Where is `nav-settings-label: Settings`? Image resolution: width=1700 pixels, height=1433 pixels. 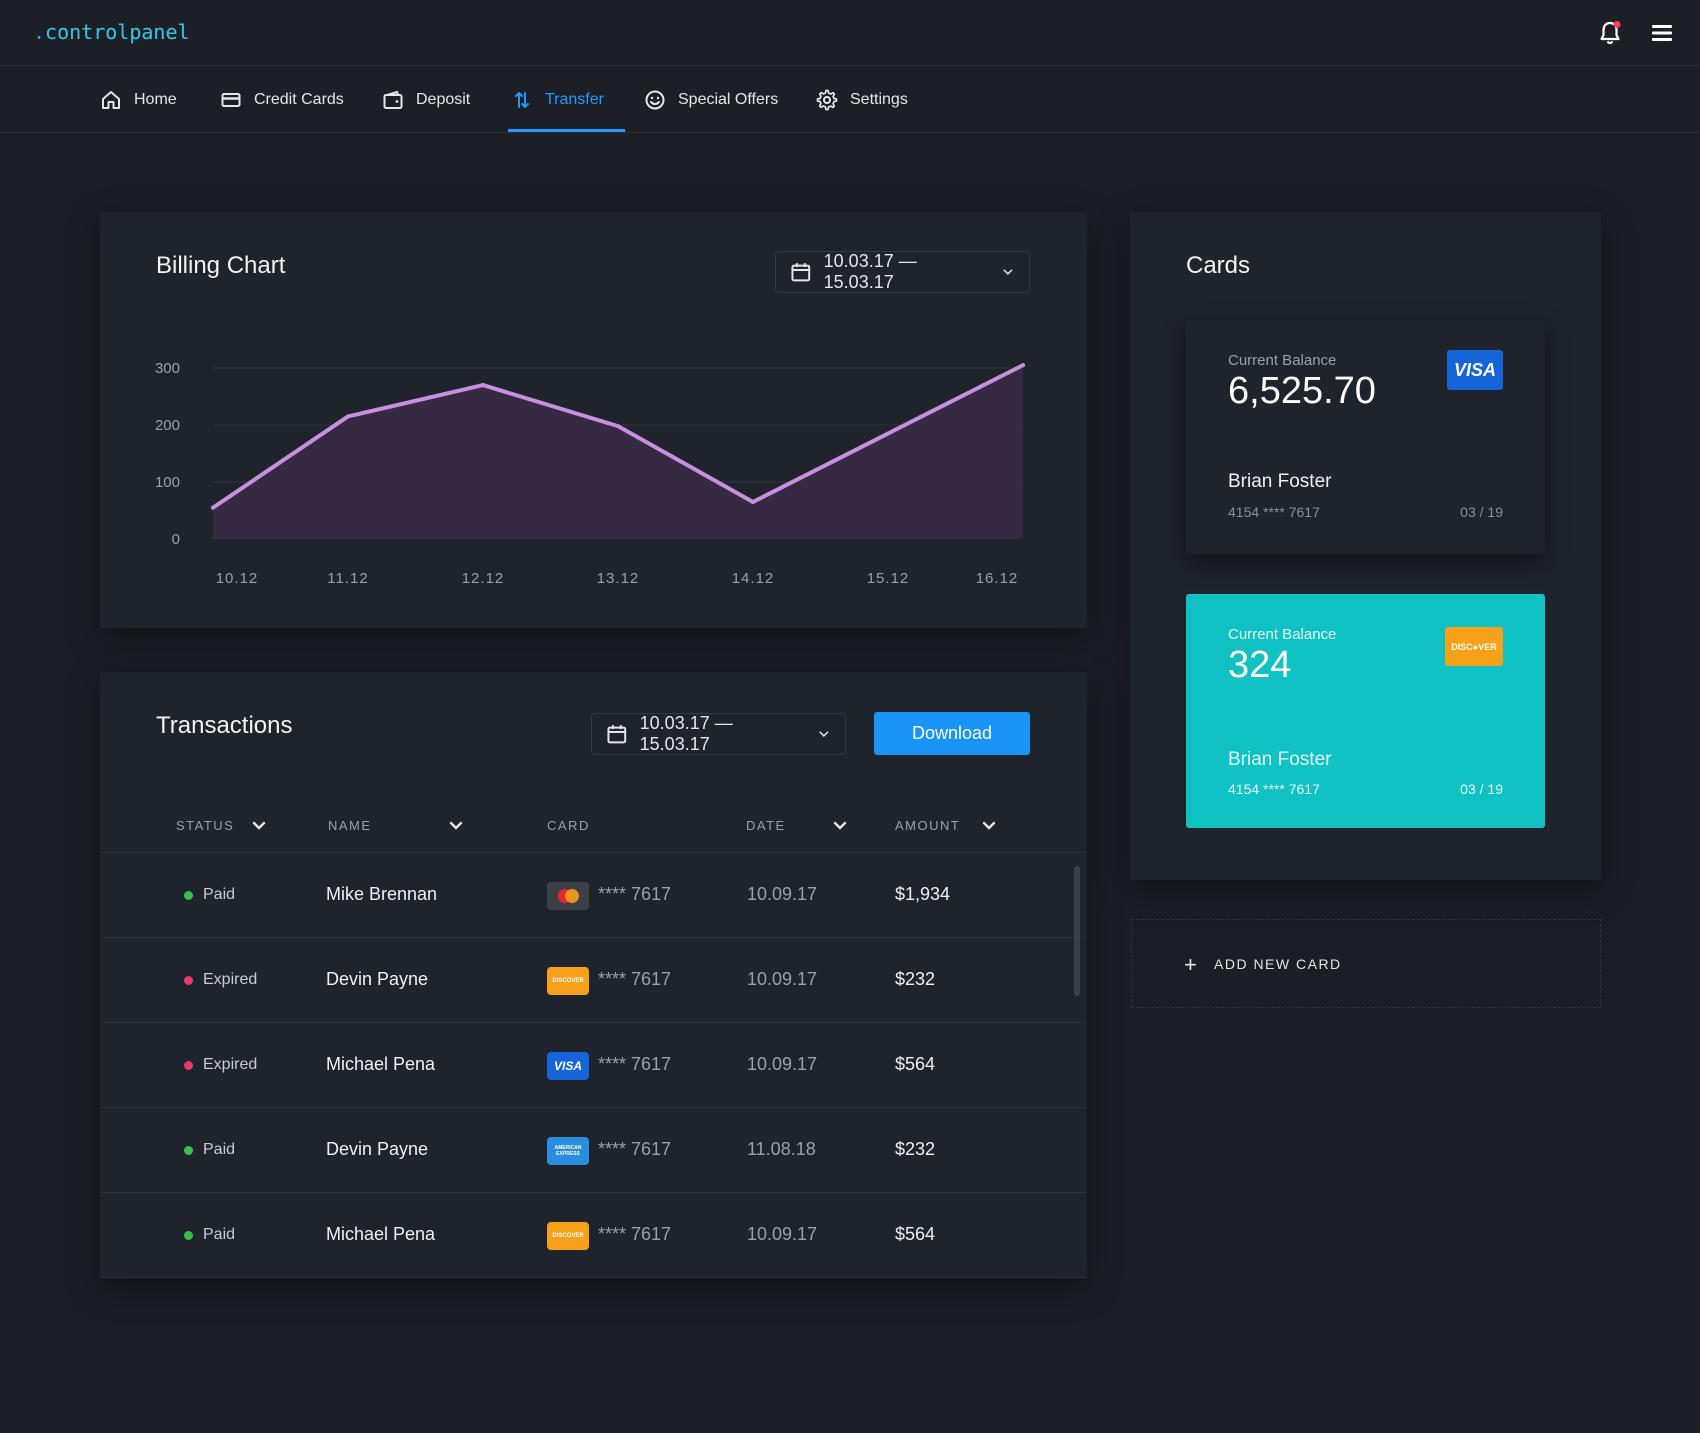 nav-settings-label: Settings is located at coordinates (879, 99).